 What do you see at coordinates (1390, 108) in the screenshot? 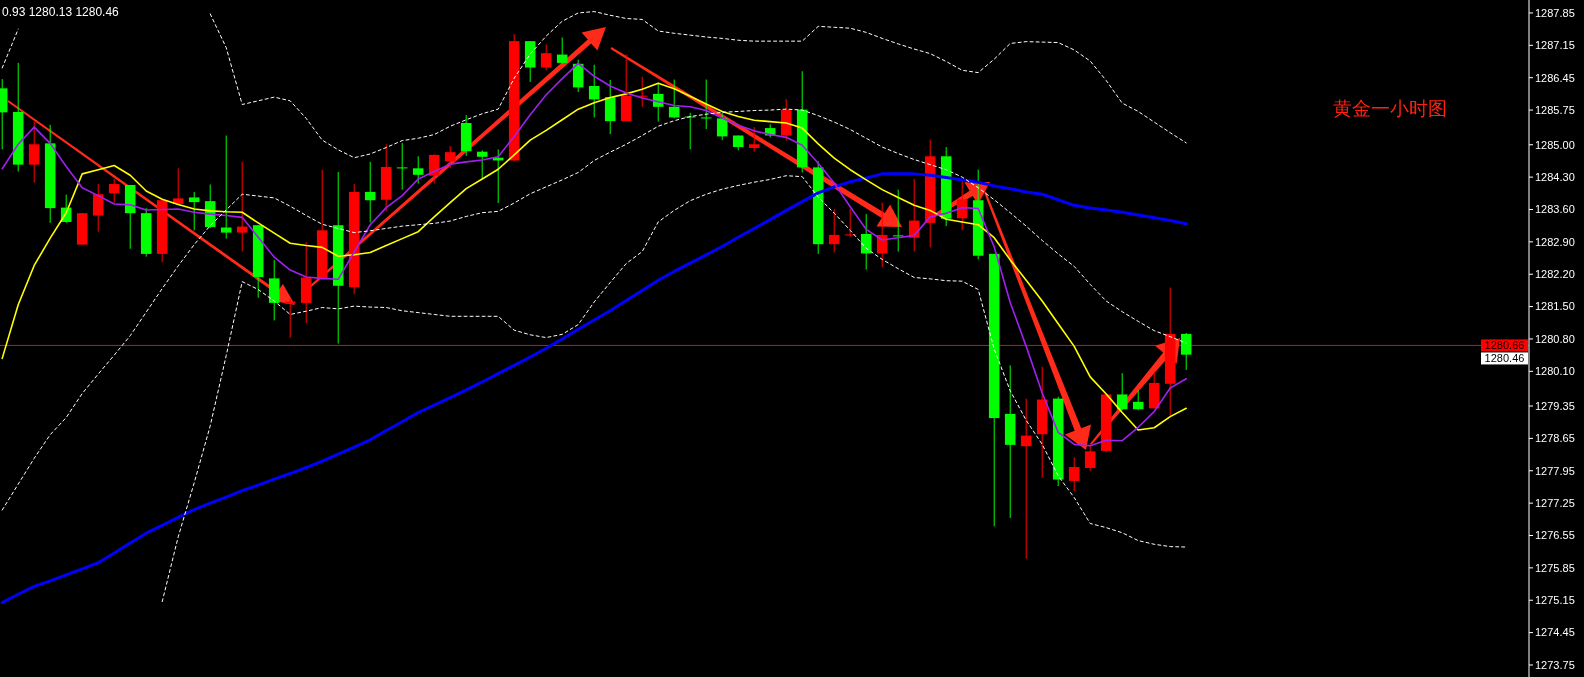
I see `text: 黄金一小时图` at bounding box center [1390, 108].